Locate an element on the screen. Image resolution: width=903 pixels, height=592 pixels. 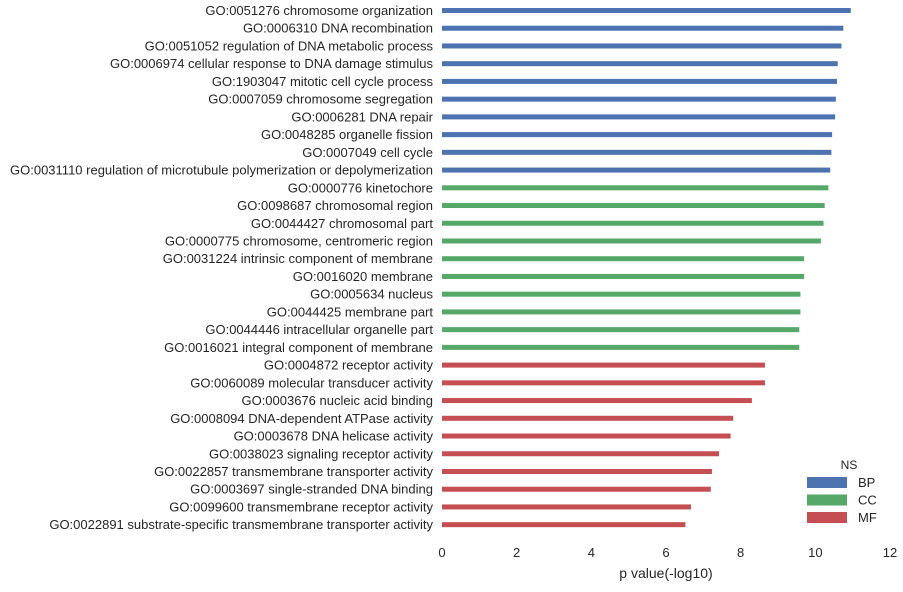
y-tick-label: GO:0016020 membrane is located at coordinates (363, 276).